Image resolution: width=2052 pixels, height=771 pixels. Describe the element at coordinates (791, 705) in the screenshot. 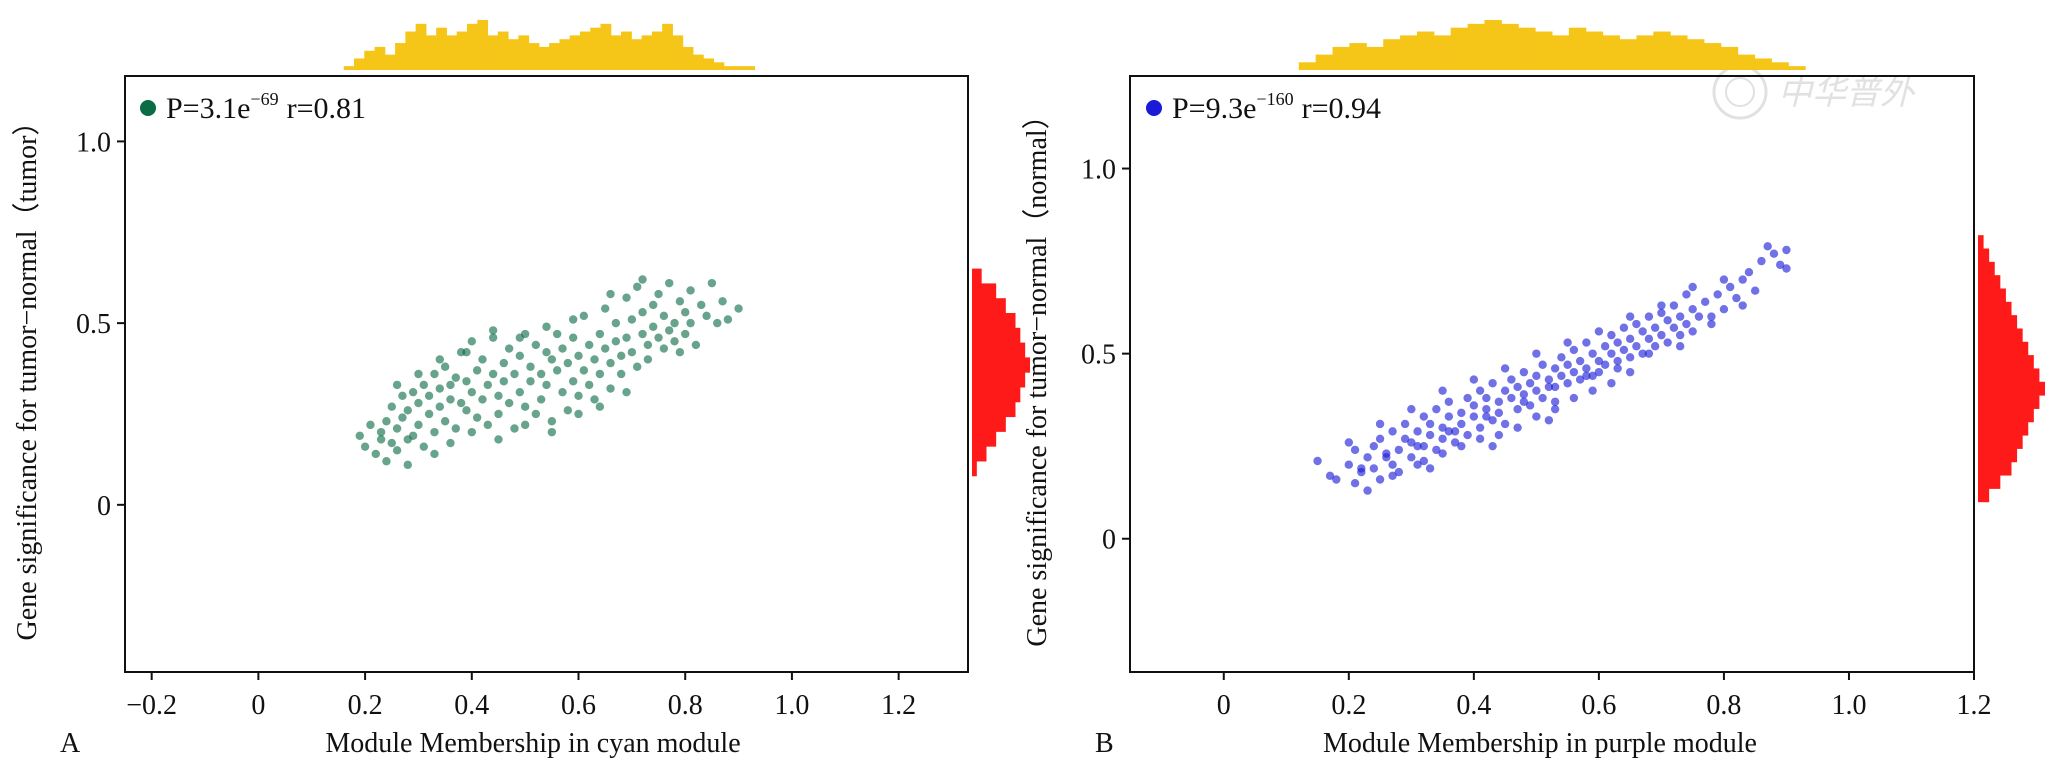

I see `panel-a-x-tick-label: 1.0` at that location.